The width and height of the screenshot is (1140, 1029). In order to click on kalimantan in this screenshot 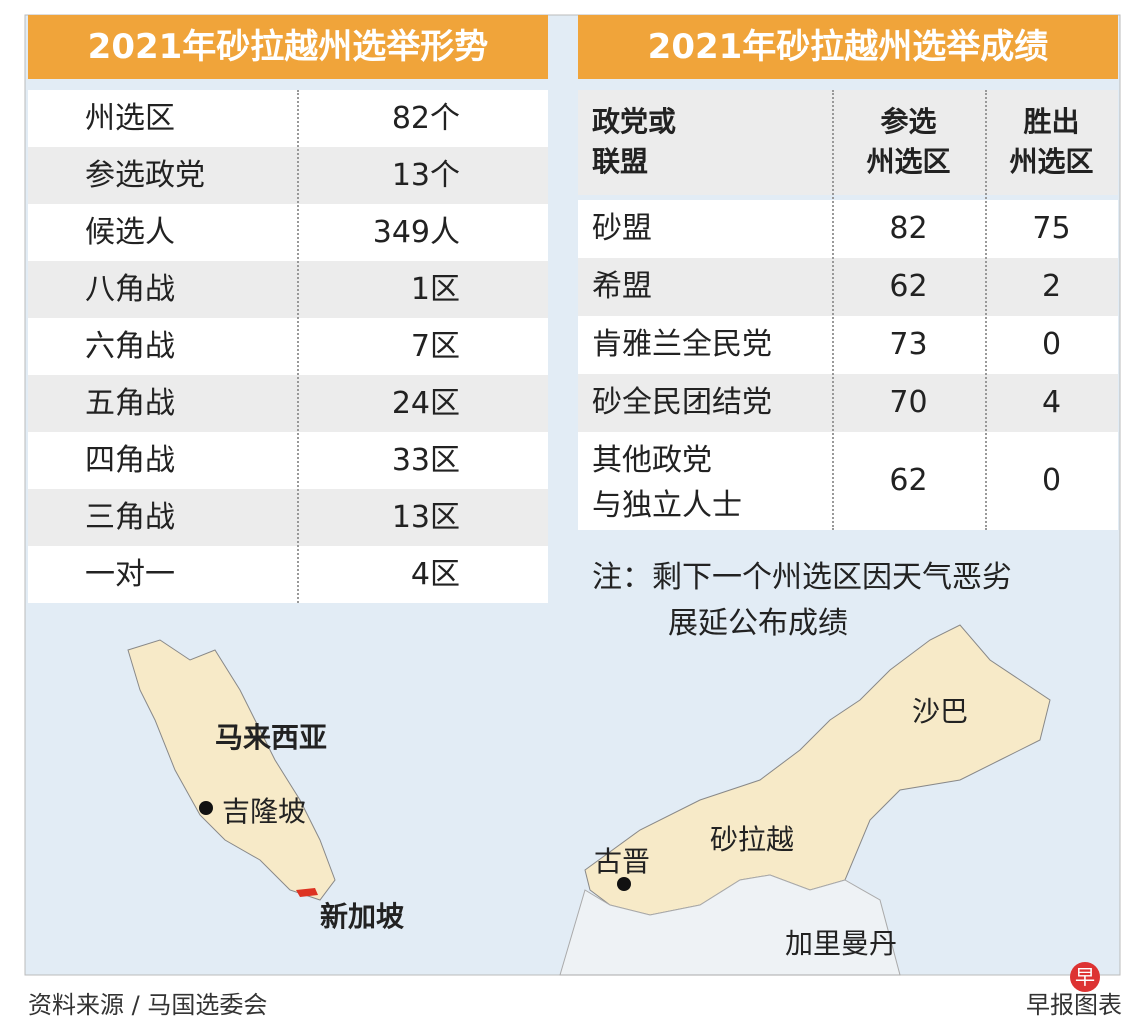, I will do `click(730, 925)`.